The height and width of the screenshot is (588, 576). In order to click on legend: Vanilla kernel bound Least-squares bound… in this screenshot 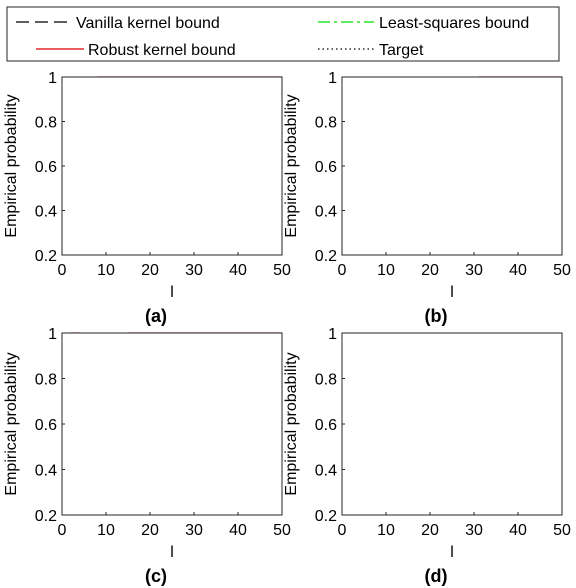, I will do `click(283, 34)`.